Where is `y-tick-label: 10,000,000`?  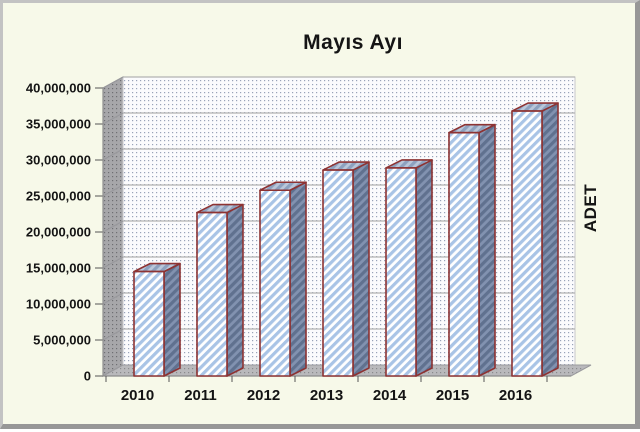
y-tick-label: 10,000,000 is located at coordinates (58, 304).